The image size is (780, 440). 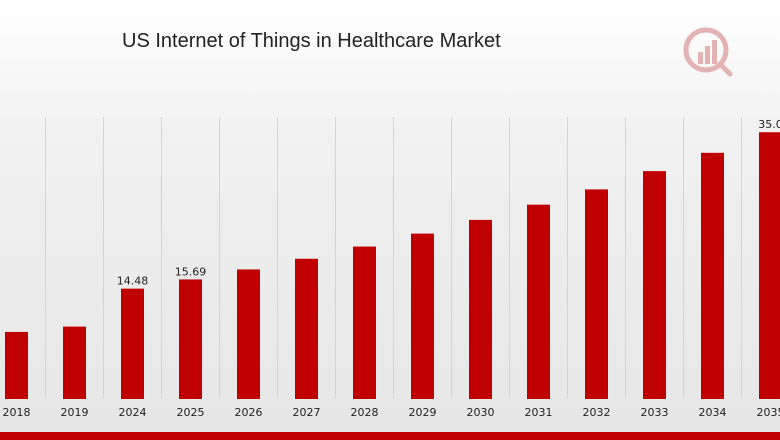 I want to click on bar-2025, so click(x=190, y=339).